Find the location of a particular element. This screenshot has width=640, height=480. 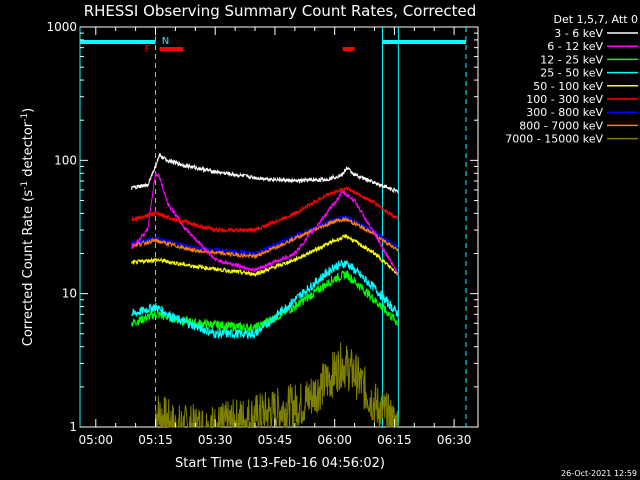

legend-entry: 6 - 12 keV is located at coordinates (575, 46).